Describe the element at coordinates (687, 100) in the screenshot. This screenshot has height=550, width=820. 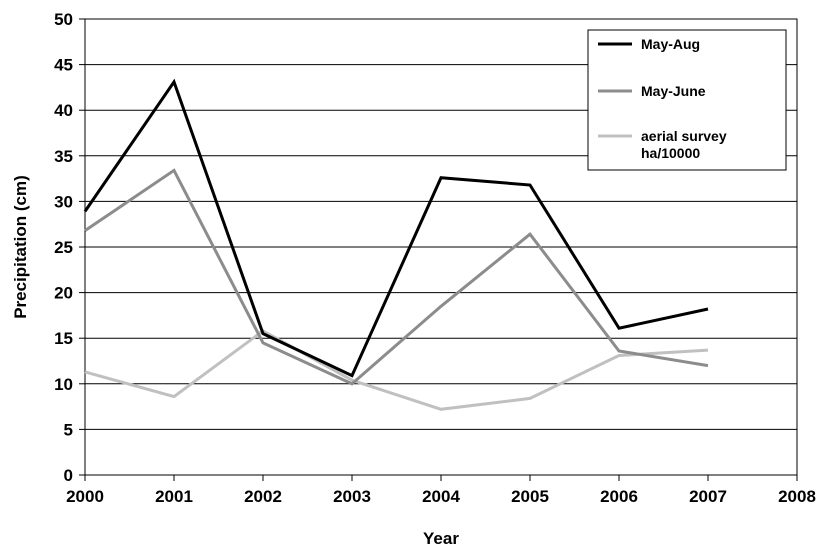
I see `legend-box` at that location.